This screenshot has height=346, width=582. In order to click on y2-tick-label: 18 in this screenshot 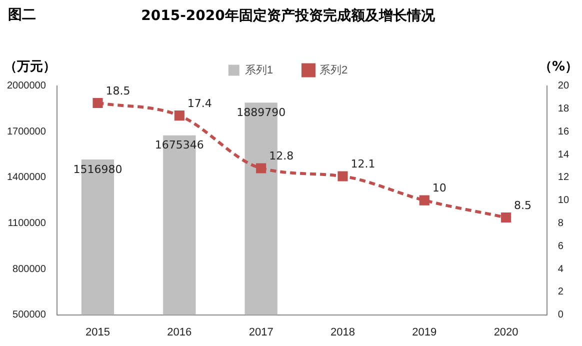, I will do `click(564, 108)`.